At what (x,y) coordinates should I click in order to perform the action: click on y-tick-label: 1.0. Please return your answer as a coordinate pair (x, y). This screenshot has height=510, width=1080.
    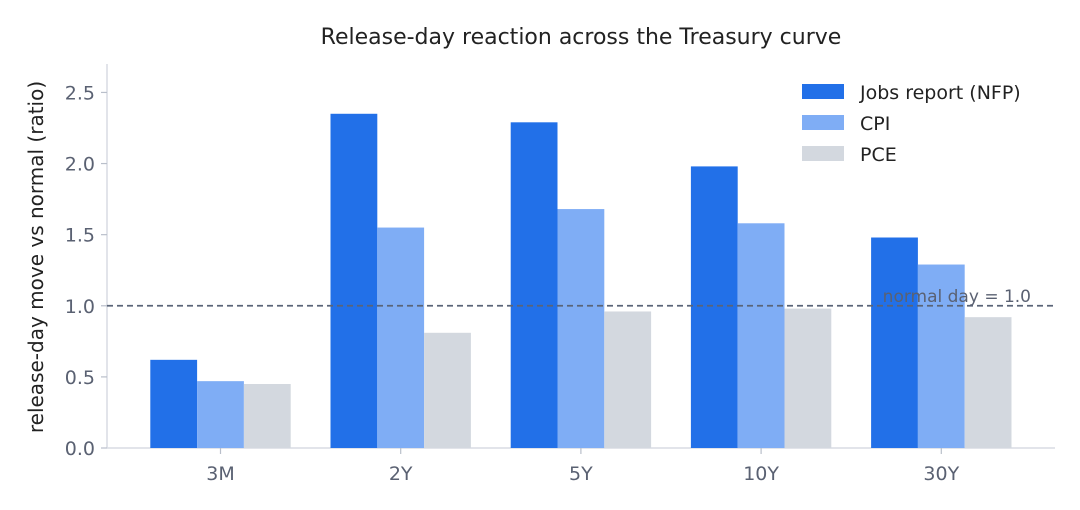
    Looking at the image, I should click on (80, 307).